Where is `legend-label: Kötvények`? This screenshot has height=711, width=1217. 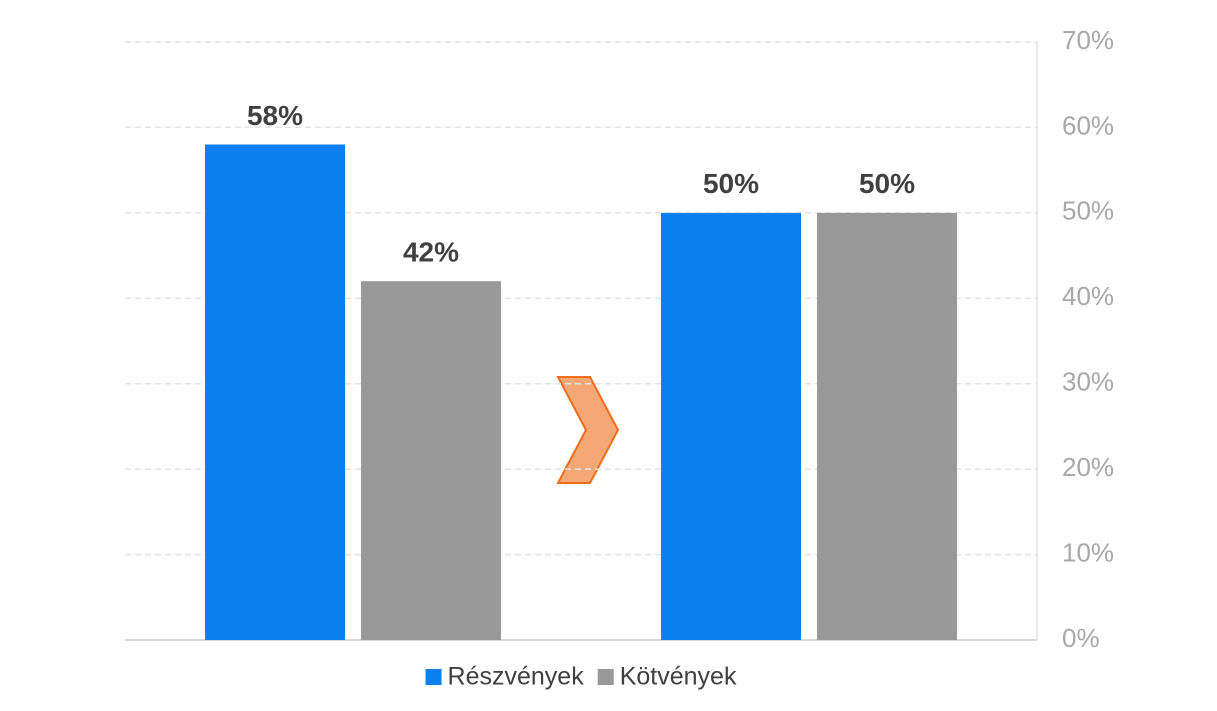 legend-label: Kötvények is located at coordinates (678, 677).